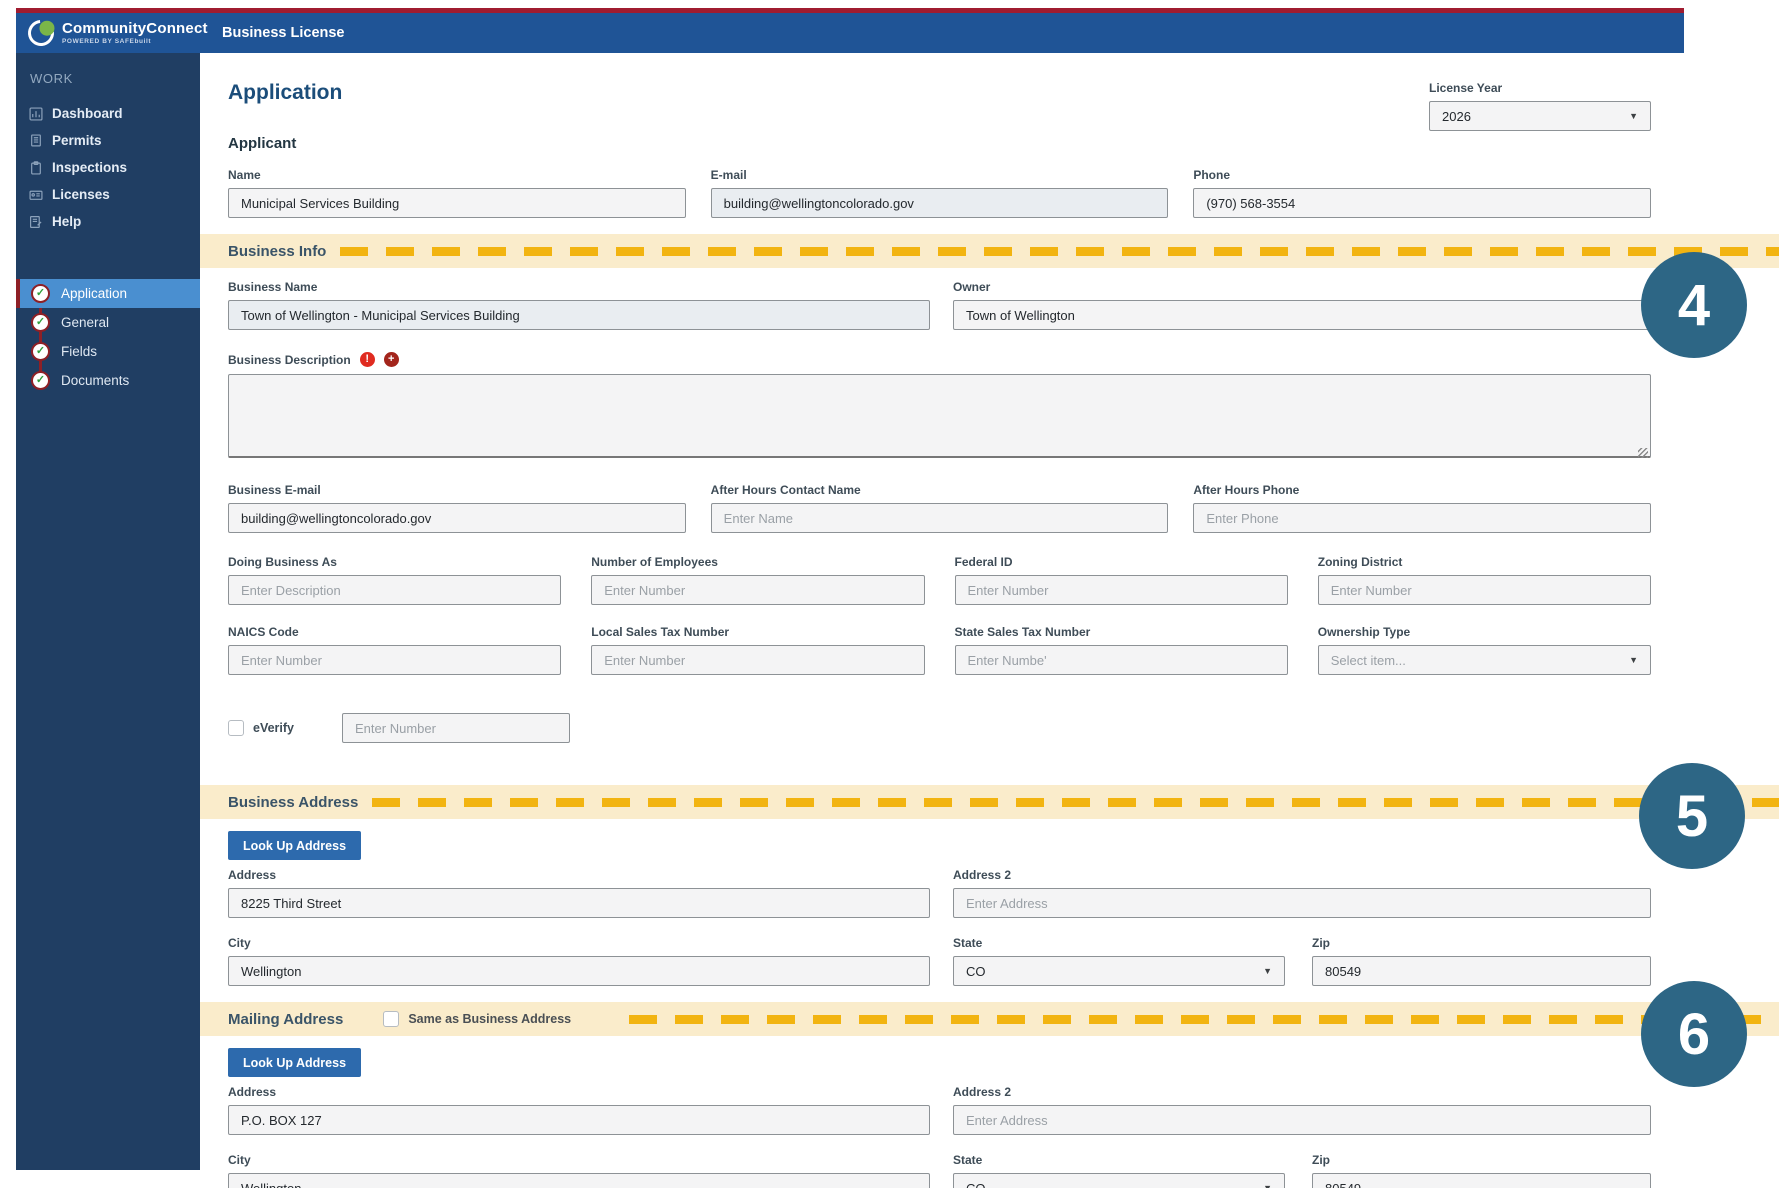 Image resolution: width=1779 pixels, height=1188 pixels. What do you see at coordinates (35, 167) in the screenshot?
I see `inspections-icon` at bounding box center [35, 167].